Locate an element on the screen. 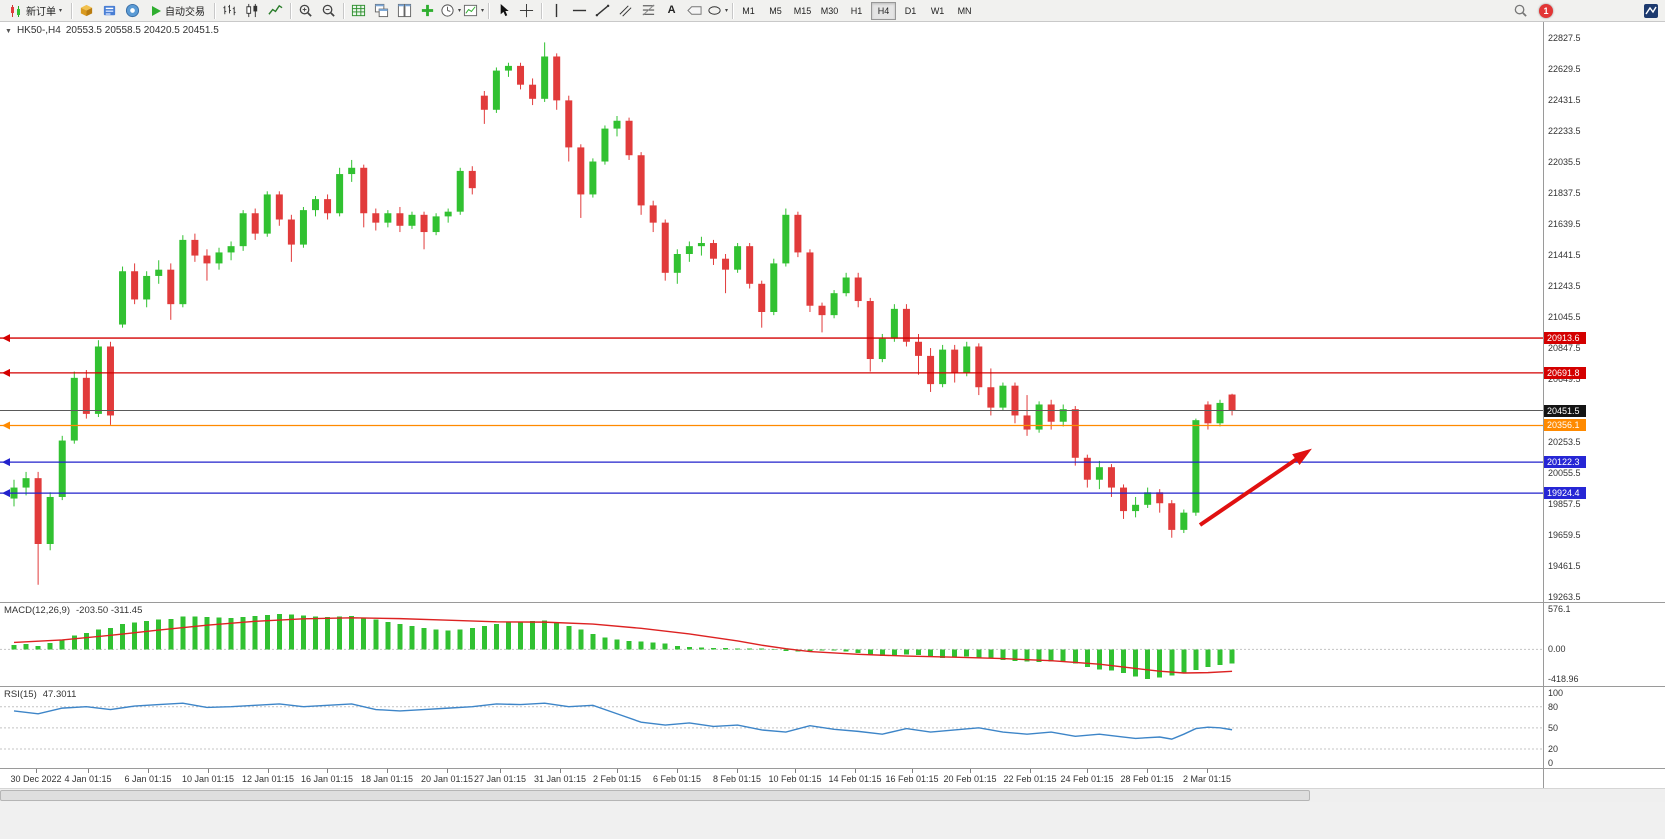 The image size is (1665, 839). candlestick-chart-button is located at coordinates (252, 11).